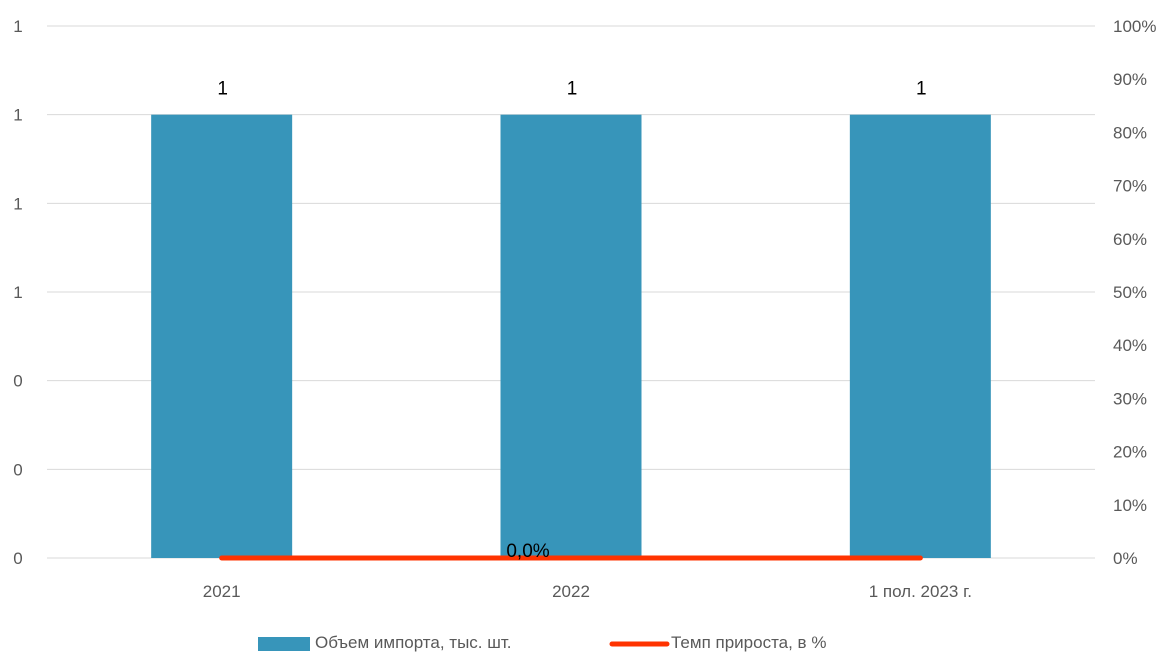  I want to click on y-right-tick-label: 70%, so click(1130, 186).